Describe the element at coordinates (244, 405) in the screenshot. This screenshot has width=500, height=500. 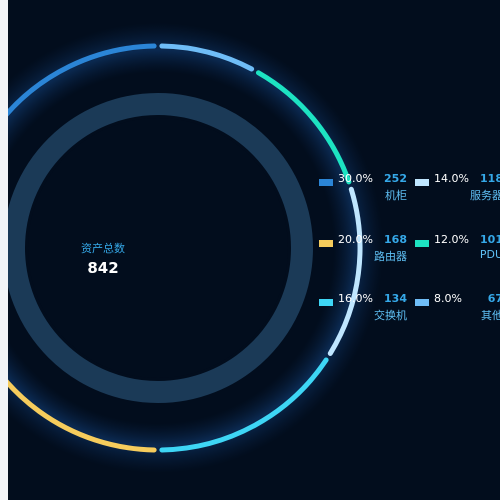
I see `ring-segment-交换机` at that location.